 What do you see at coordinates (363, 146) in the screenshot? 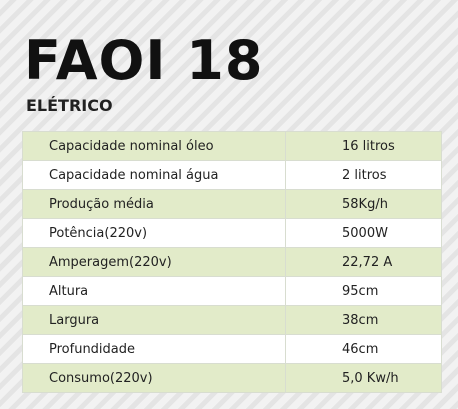
I see `spec-value: 16 litros` at bounding box center [363, 146].